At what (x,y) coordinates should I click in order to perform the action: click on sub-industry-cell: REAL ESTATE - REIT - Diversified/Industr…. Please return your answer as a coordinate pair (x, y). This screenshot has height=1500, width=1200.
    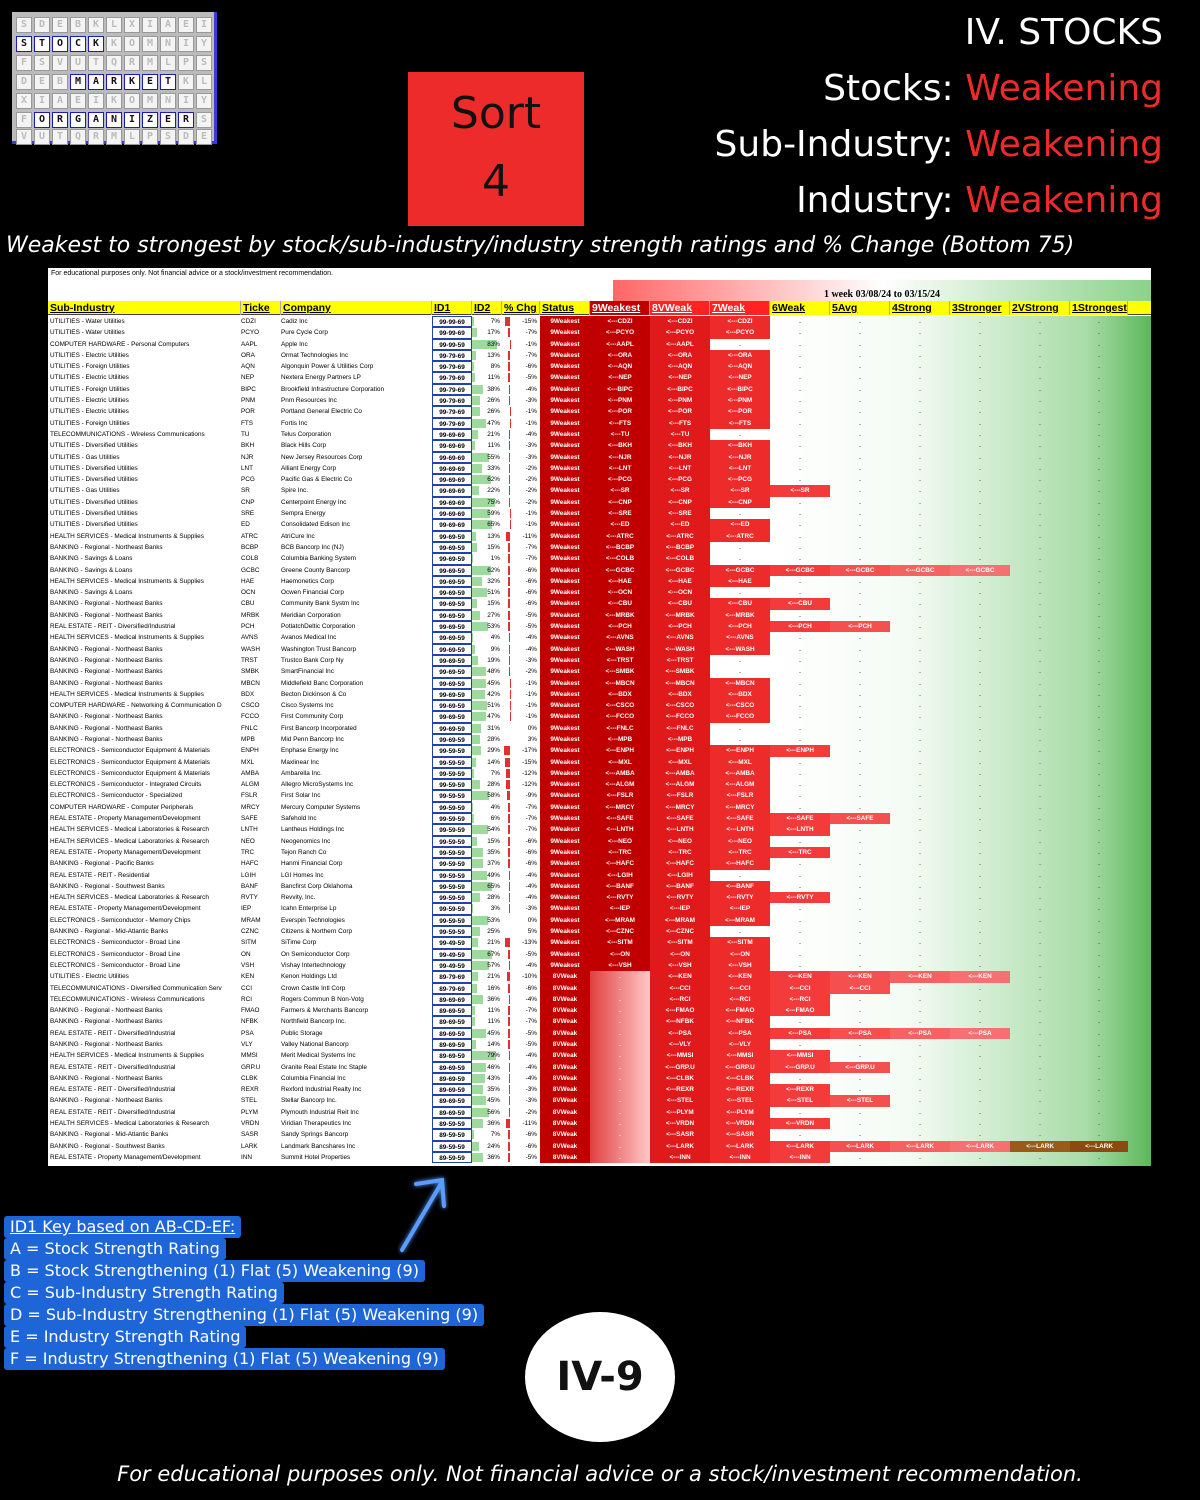
    Looking at the image, I should click on (113, 1112).